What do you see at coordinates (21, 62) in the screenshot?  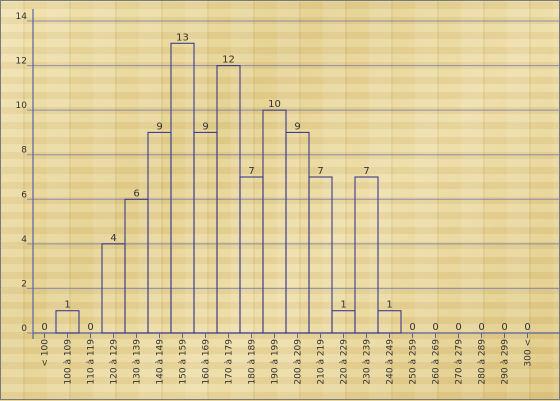 I see `y-tick-label: 12` at bounding box center [21, 62].